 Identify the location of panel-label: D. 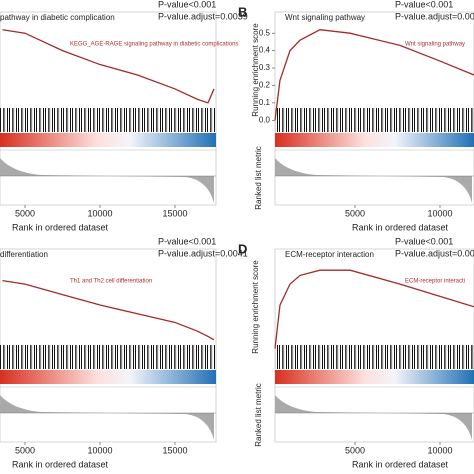
(242, 248).